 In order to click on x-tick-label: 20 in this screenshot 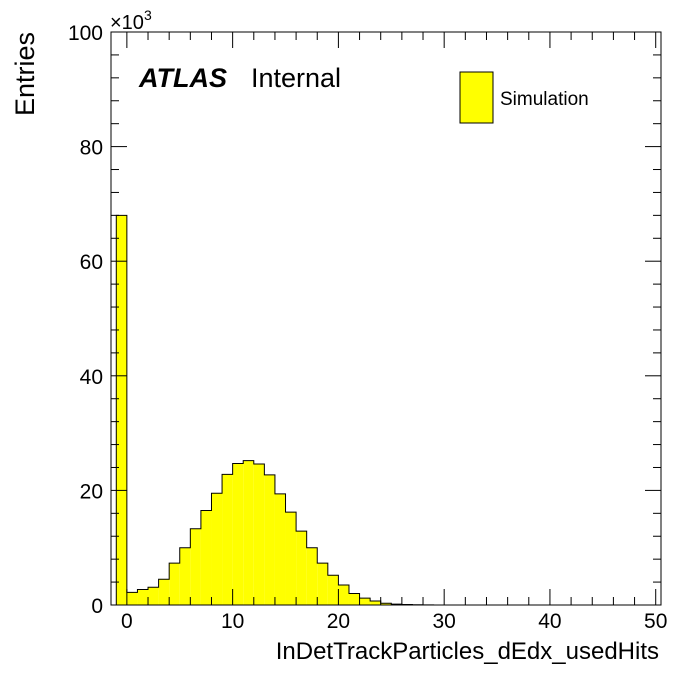, I will do `click(338, 621)`.